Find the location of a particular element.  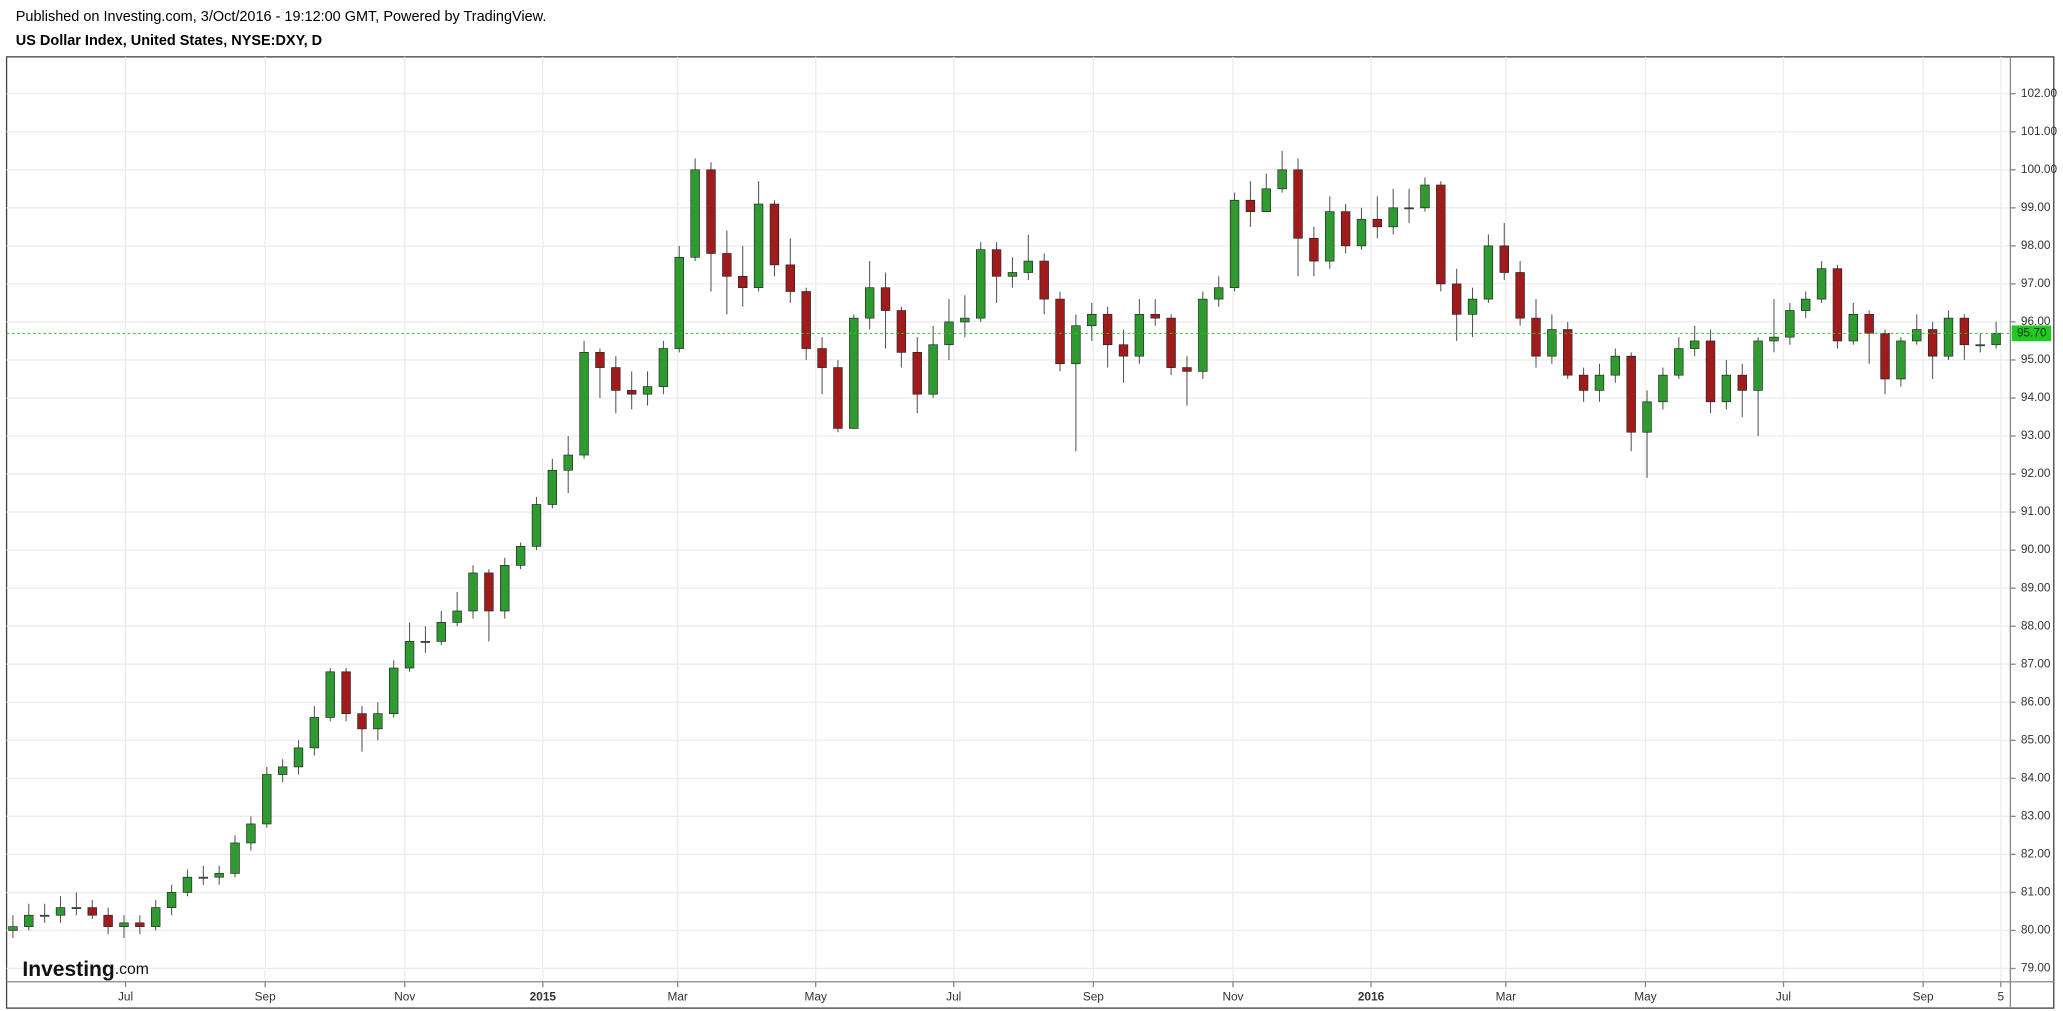

logo-main: Investing is located at coordinates (68, 969).